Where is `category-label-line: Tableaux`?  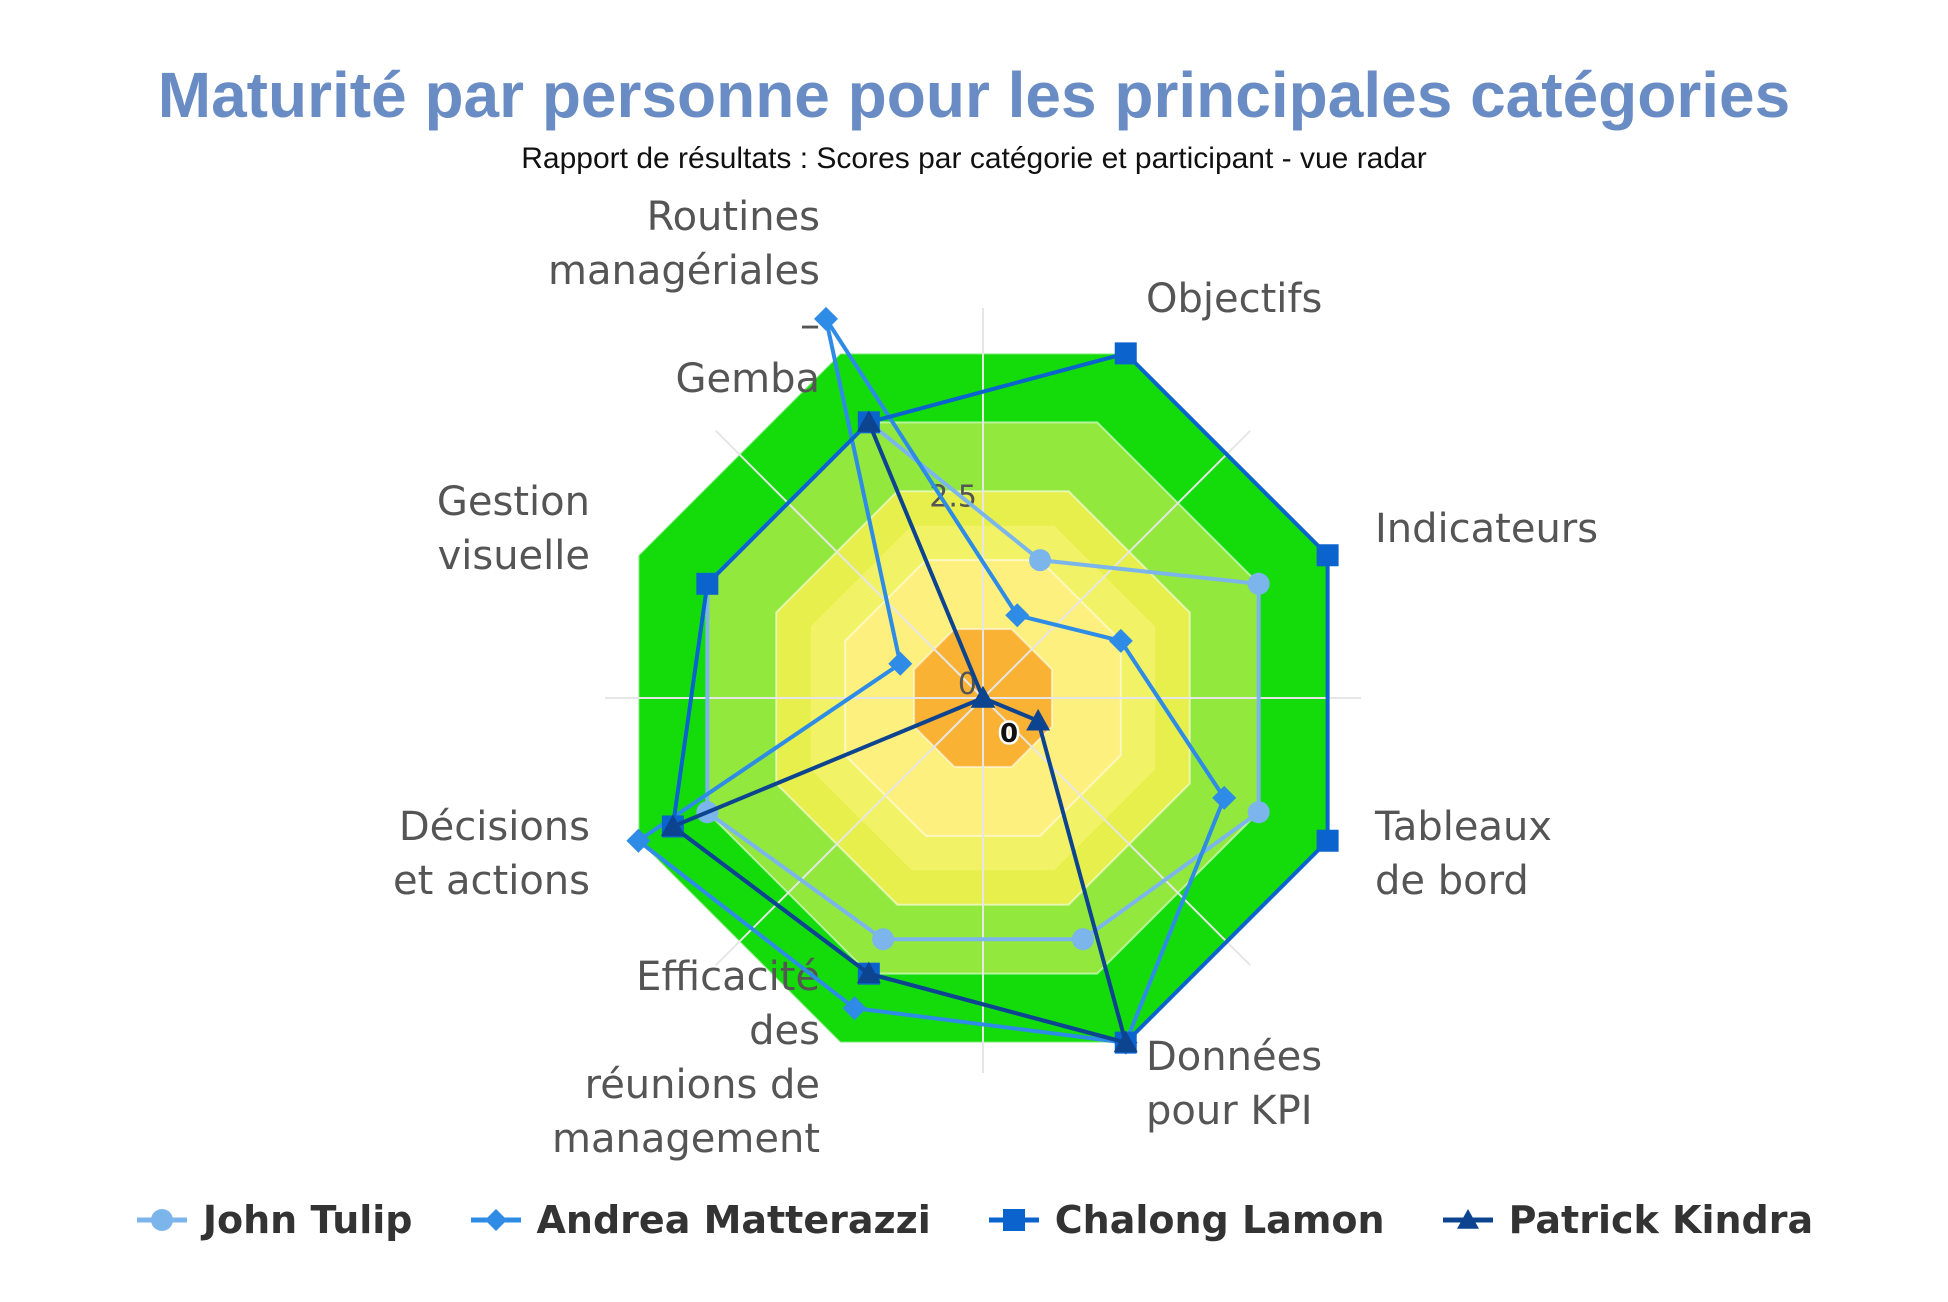 category-label-line: Tableaux is located at coordinates (1463, 827).